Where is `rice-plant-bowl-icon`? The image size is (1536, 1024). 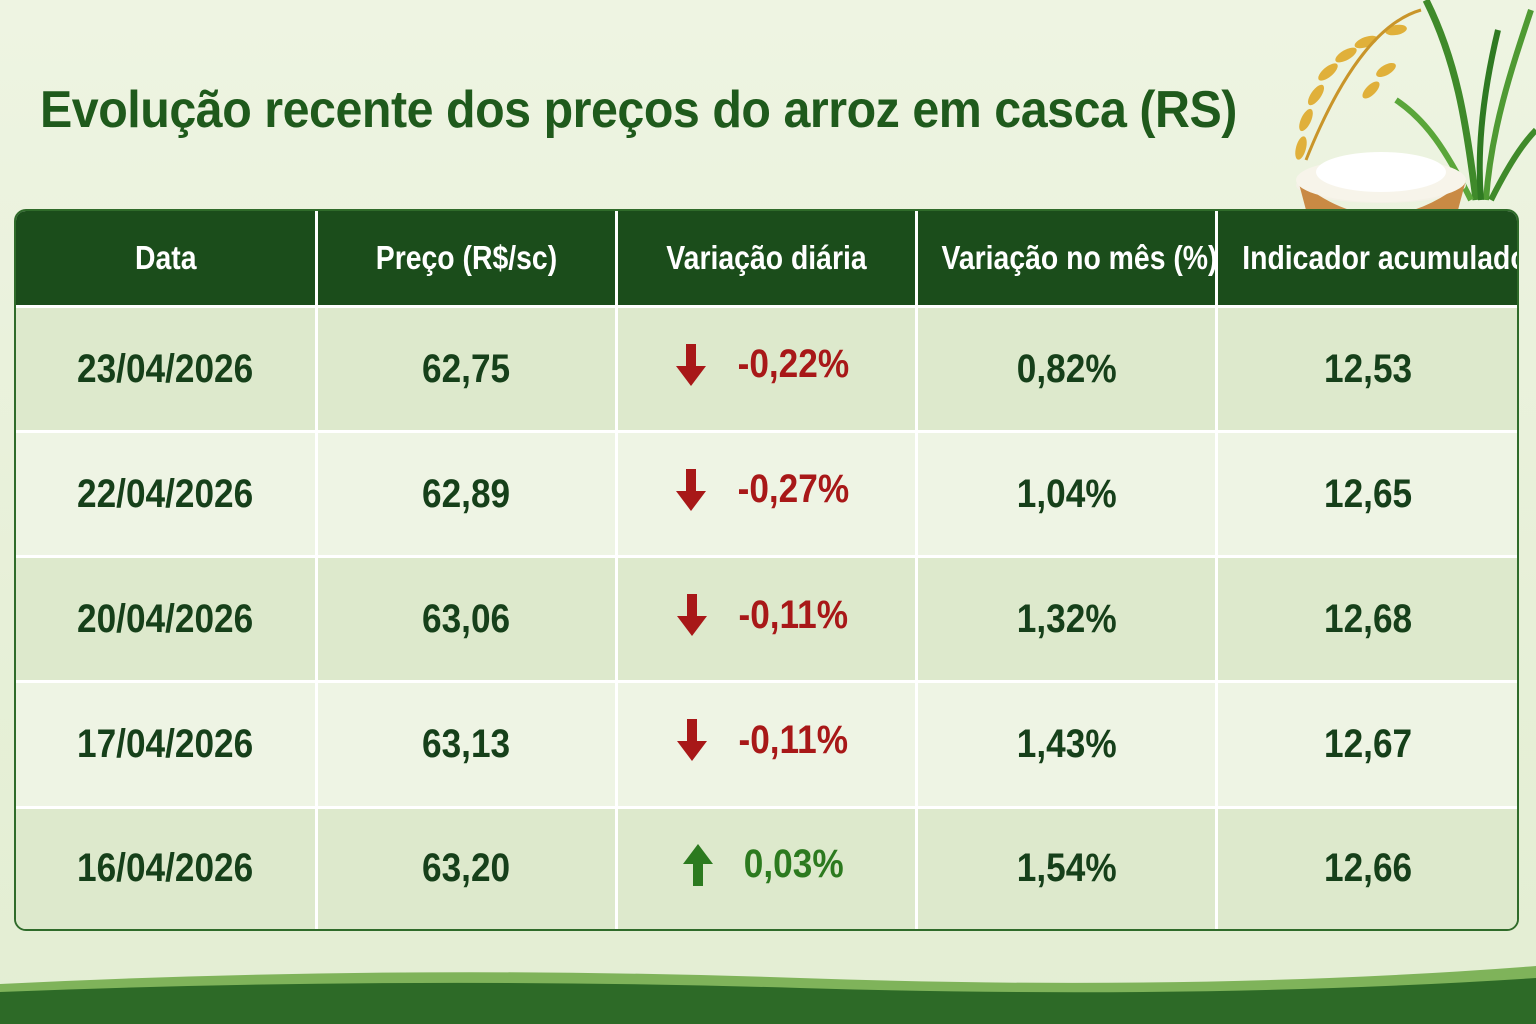
rice-plant-bowl-icon is located at coordinates (1415, 107).